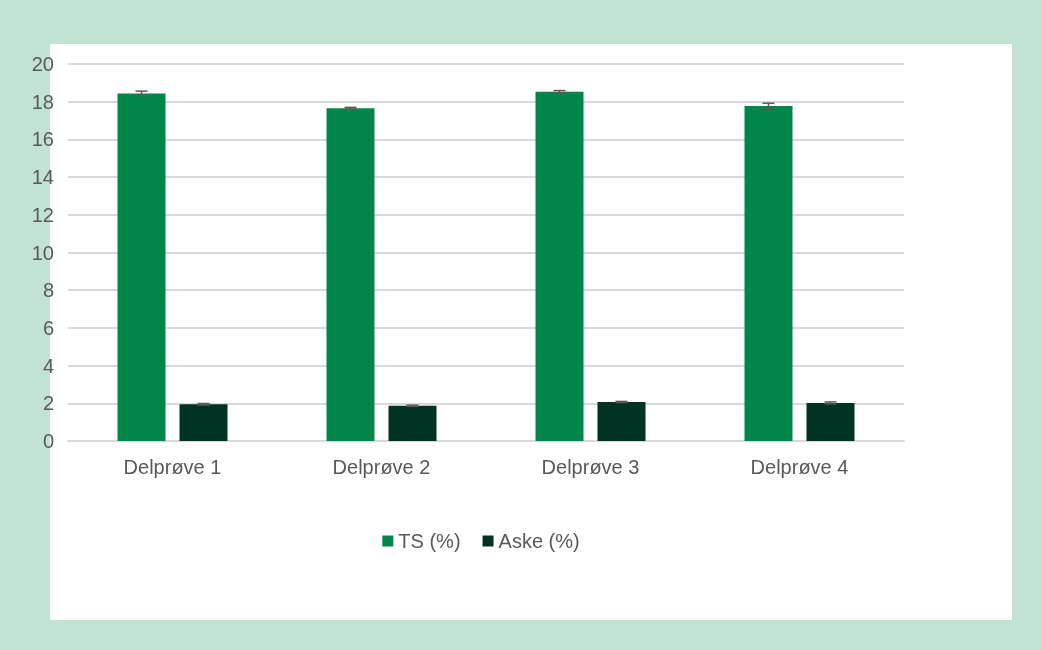 This screenshot has width=1042, height=650. I want to click on y-tick-label: 10, so click(42, 252).